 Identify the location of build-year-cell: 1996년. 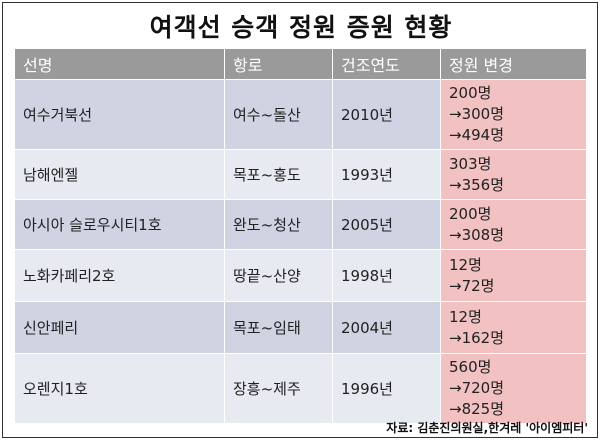
(386, 388).